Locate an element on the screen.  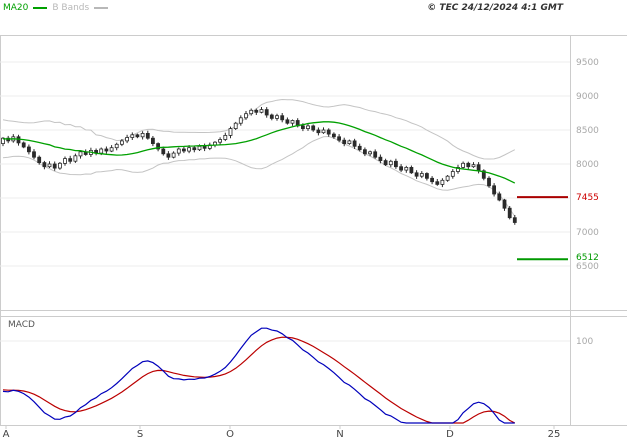
x-axis-label: 25 is located at coordinates (554, 434).